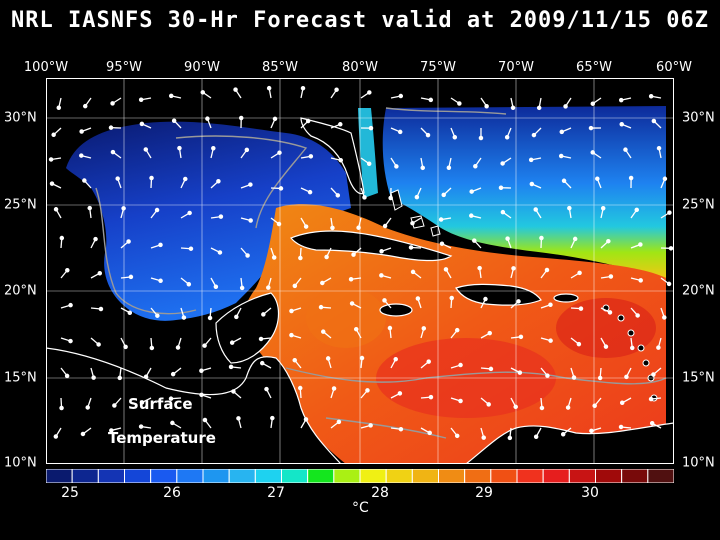 This screenshot has height=540, width=720. Describe the element at coordinates (20, 118) in the screenshot. I see `lat-label: 30°N` at that location.